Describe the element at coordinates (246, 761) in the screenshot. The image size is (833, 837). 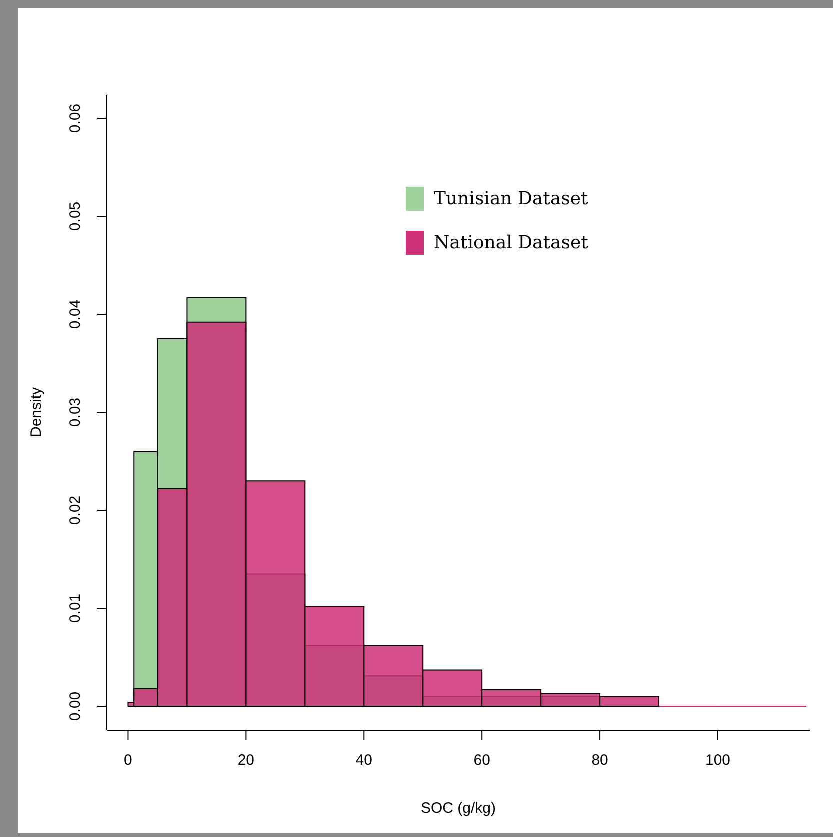
I see `x-tick-label: 20` at that location.